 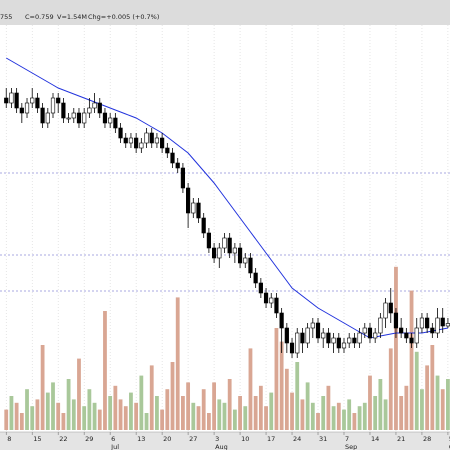 What do you see at coordinates (167, 439) in the screenshot?
I see `x-tick-label: 20` at bounding box center [167, 439].